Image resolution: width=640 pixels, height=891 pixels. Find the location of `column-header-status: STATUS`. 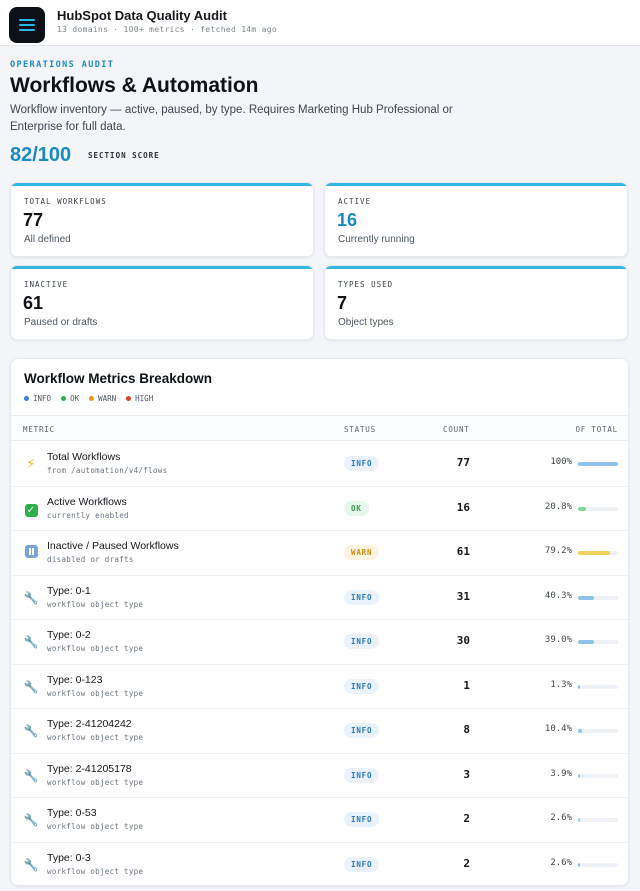

column-header-status: STATUS is located at coordinates (360, 429).